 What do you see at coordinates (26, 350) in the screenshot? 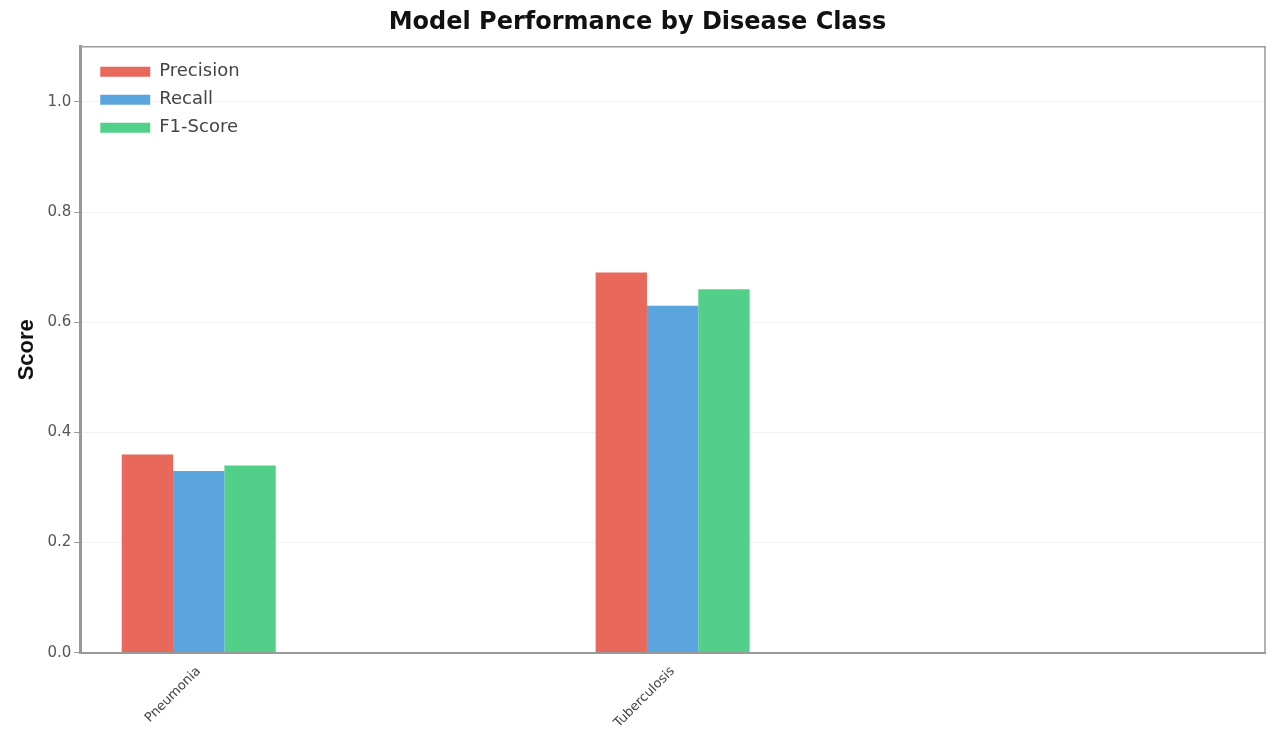
I see `y-axis-title: Score` at bounding box center [26, 350].